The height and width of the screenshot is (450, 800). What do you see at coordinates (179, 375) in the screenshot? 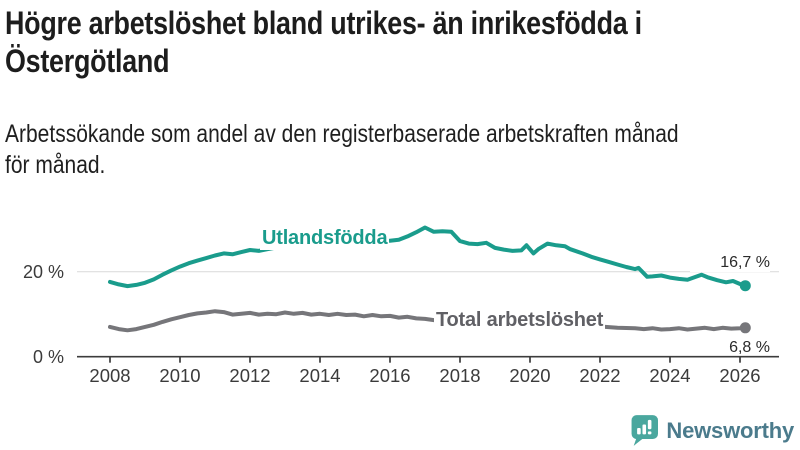
I see `x-axis-tick-label-2010: 2010` at bounding box center [179, 375].